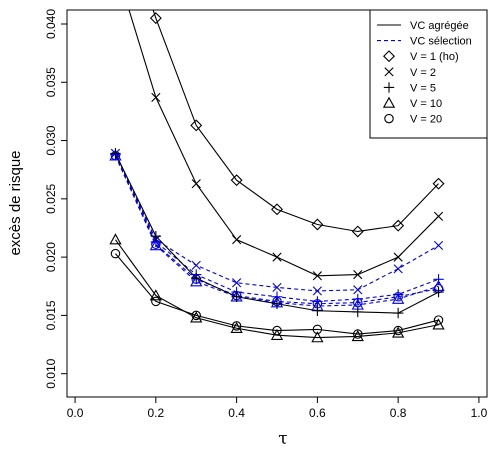 This screenshot has height=451, width=490. I want to click on legend-box, so click(428, 74).